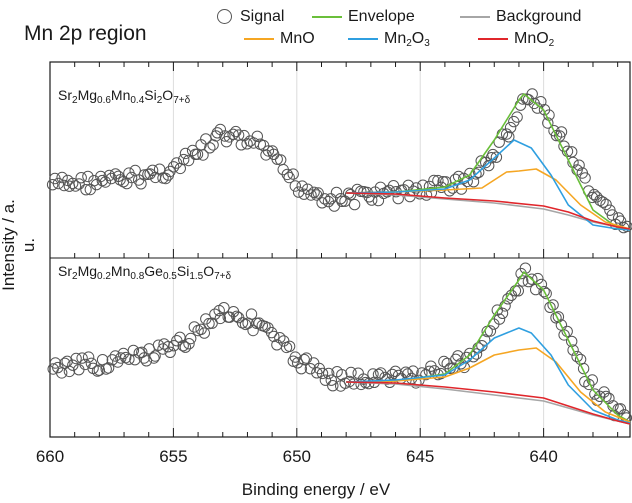  I want to click on legend-signal-label: Signal, so click(262, 16).